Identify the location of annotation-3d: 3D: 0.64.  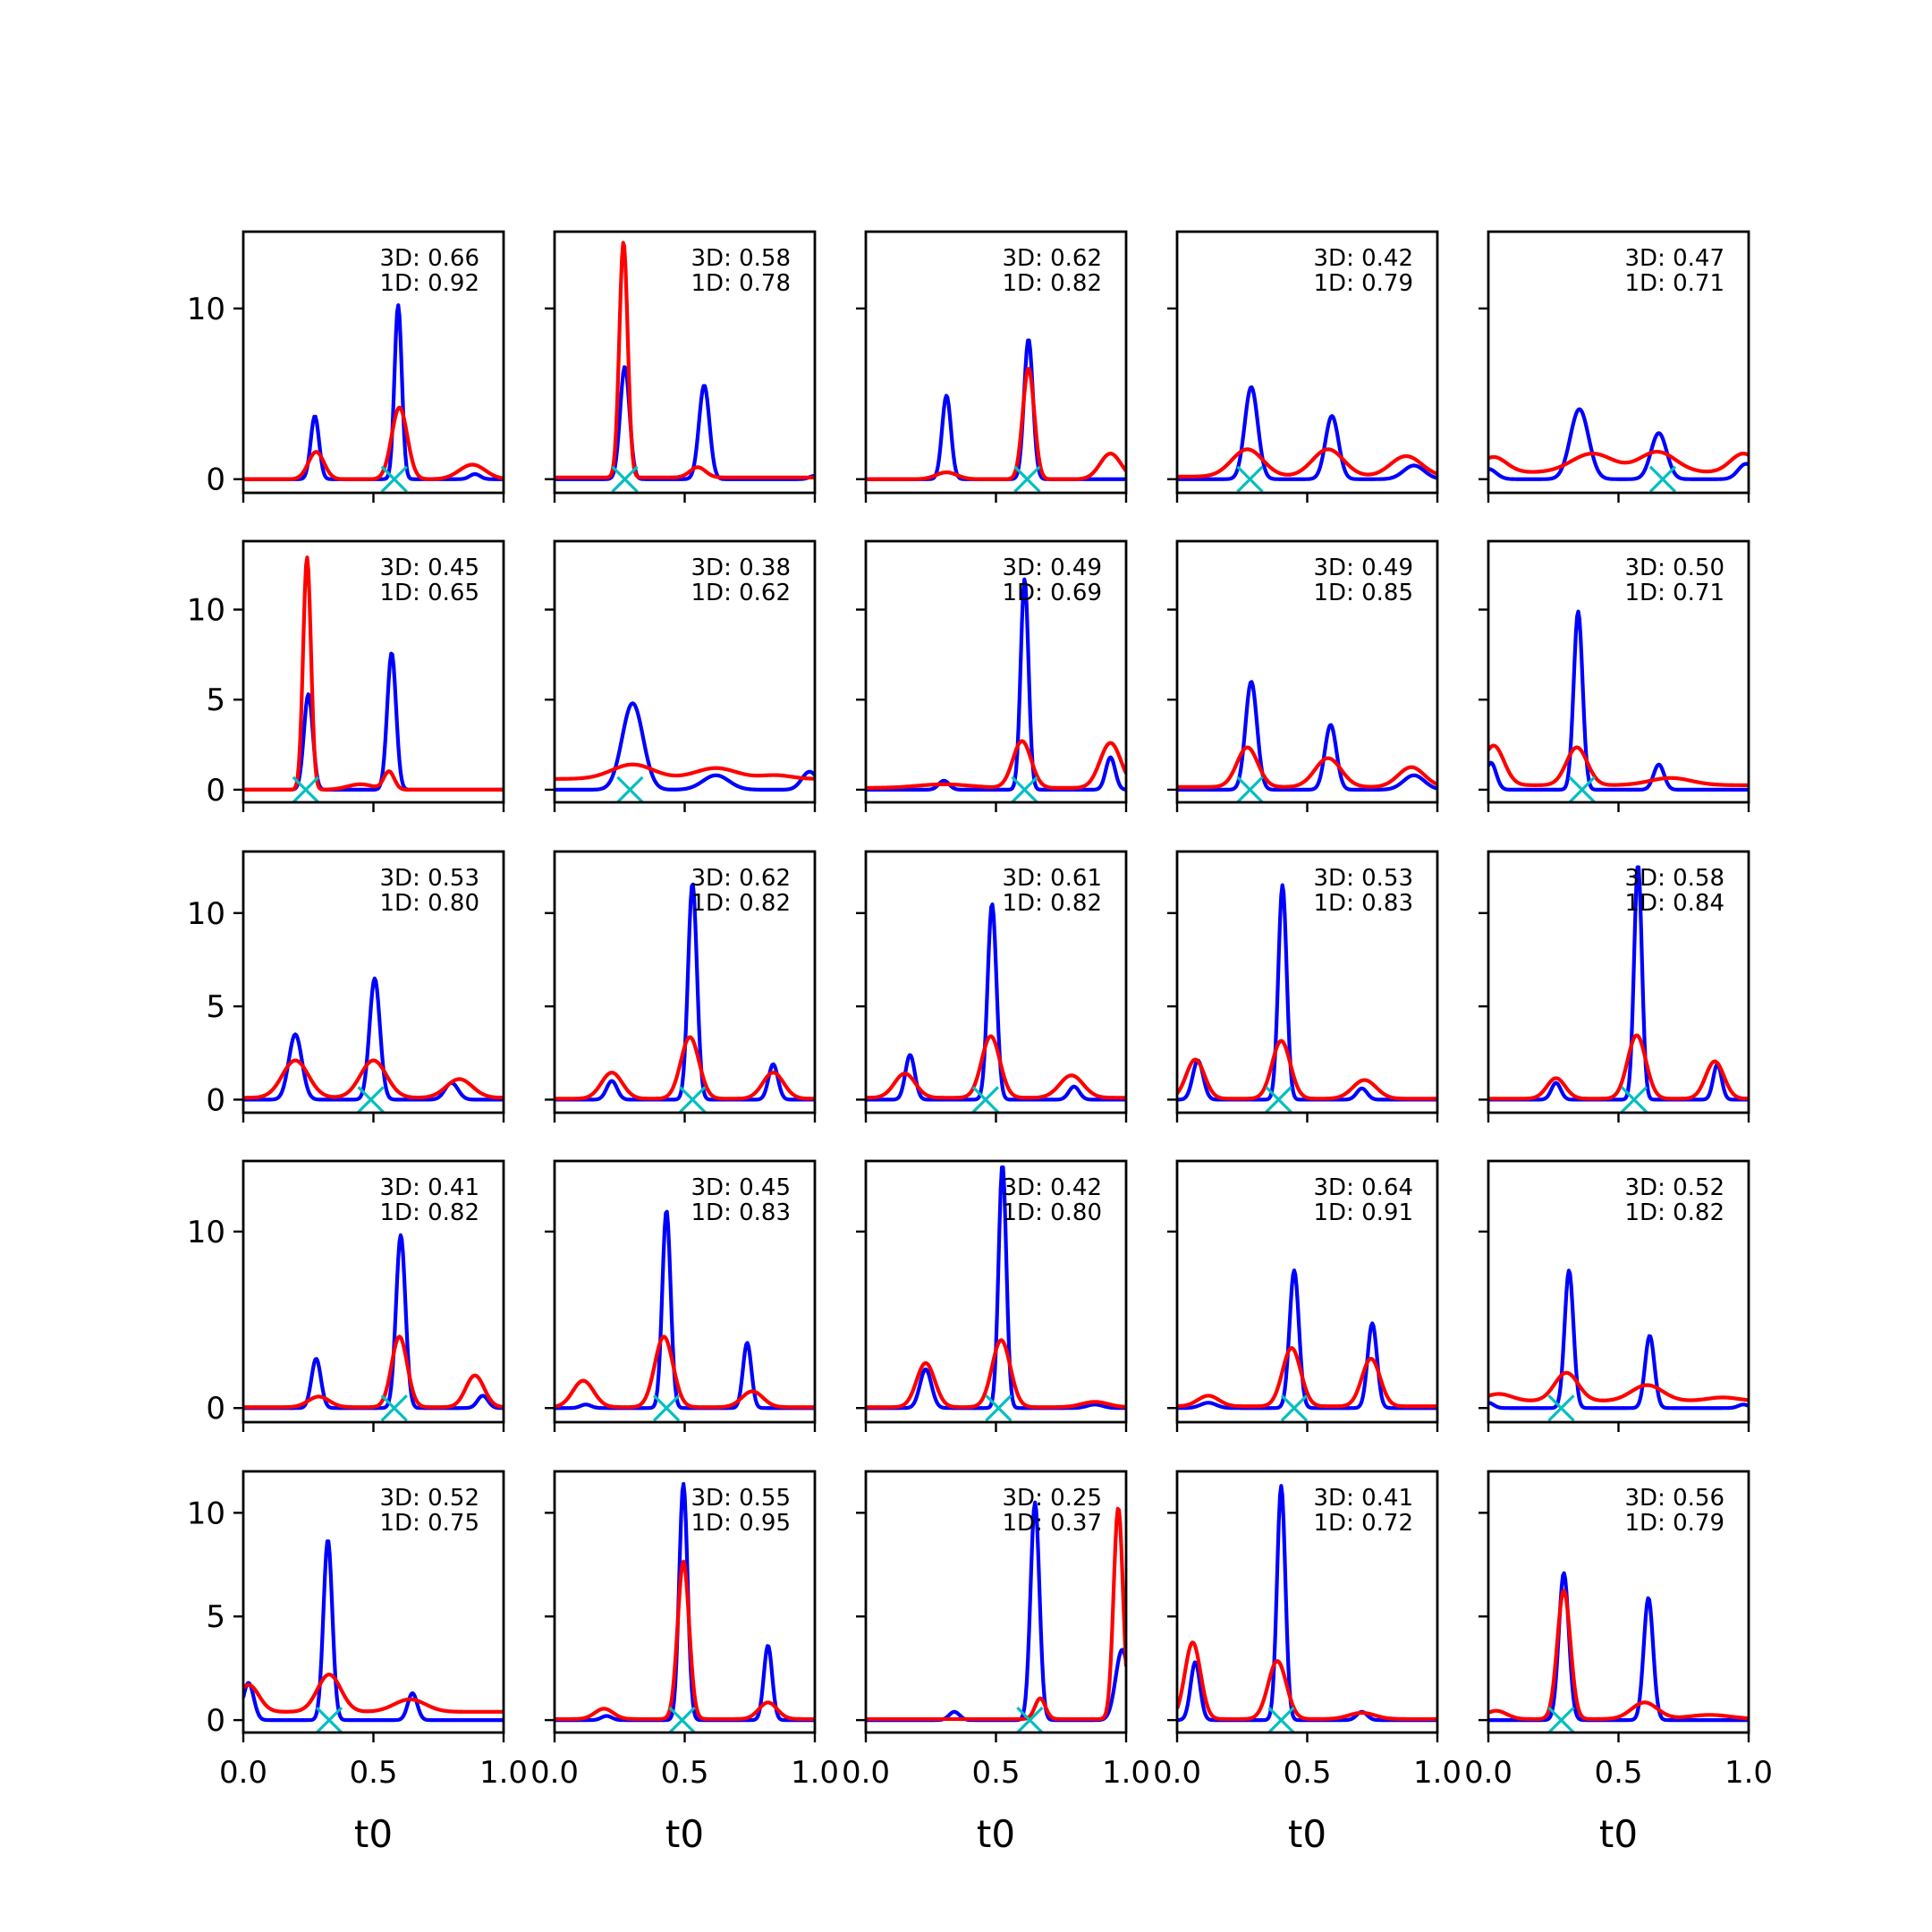
(1363, 1187).